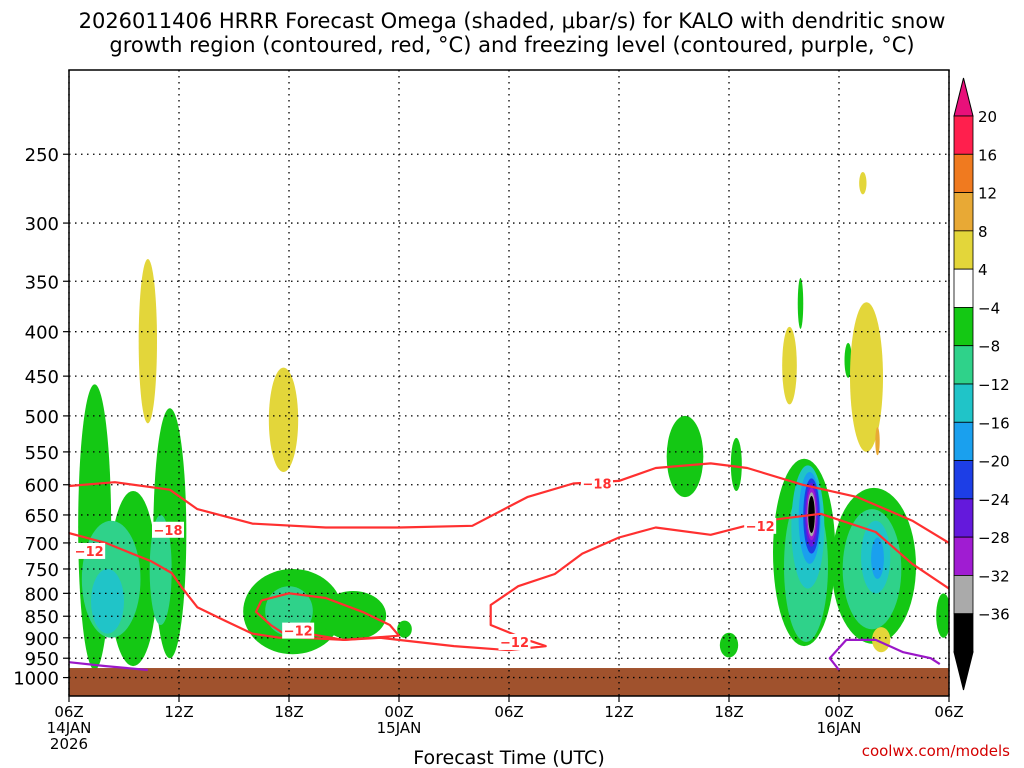  Describe the element at coordinates (36, 679) in the screenshot. I see `y-tick-label: 1000` at that location.